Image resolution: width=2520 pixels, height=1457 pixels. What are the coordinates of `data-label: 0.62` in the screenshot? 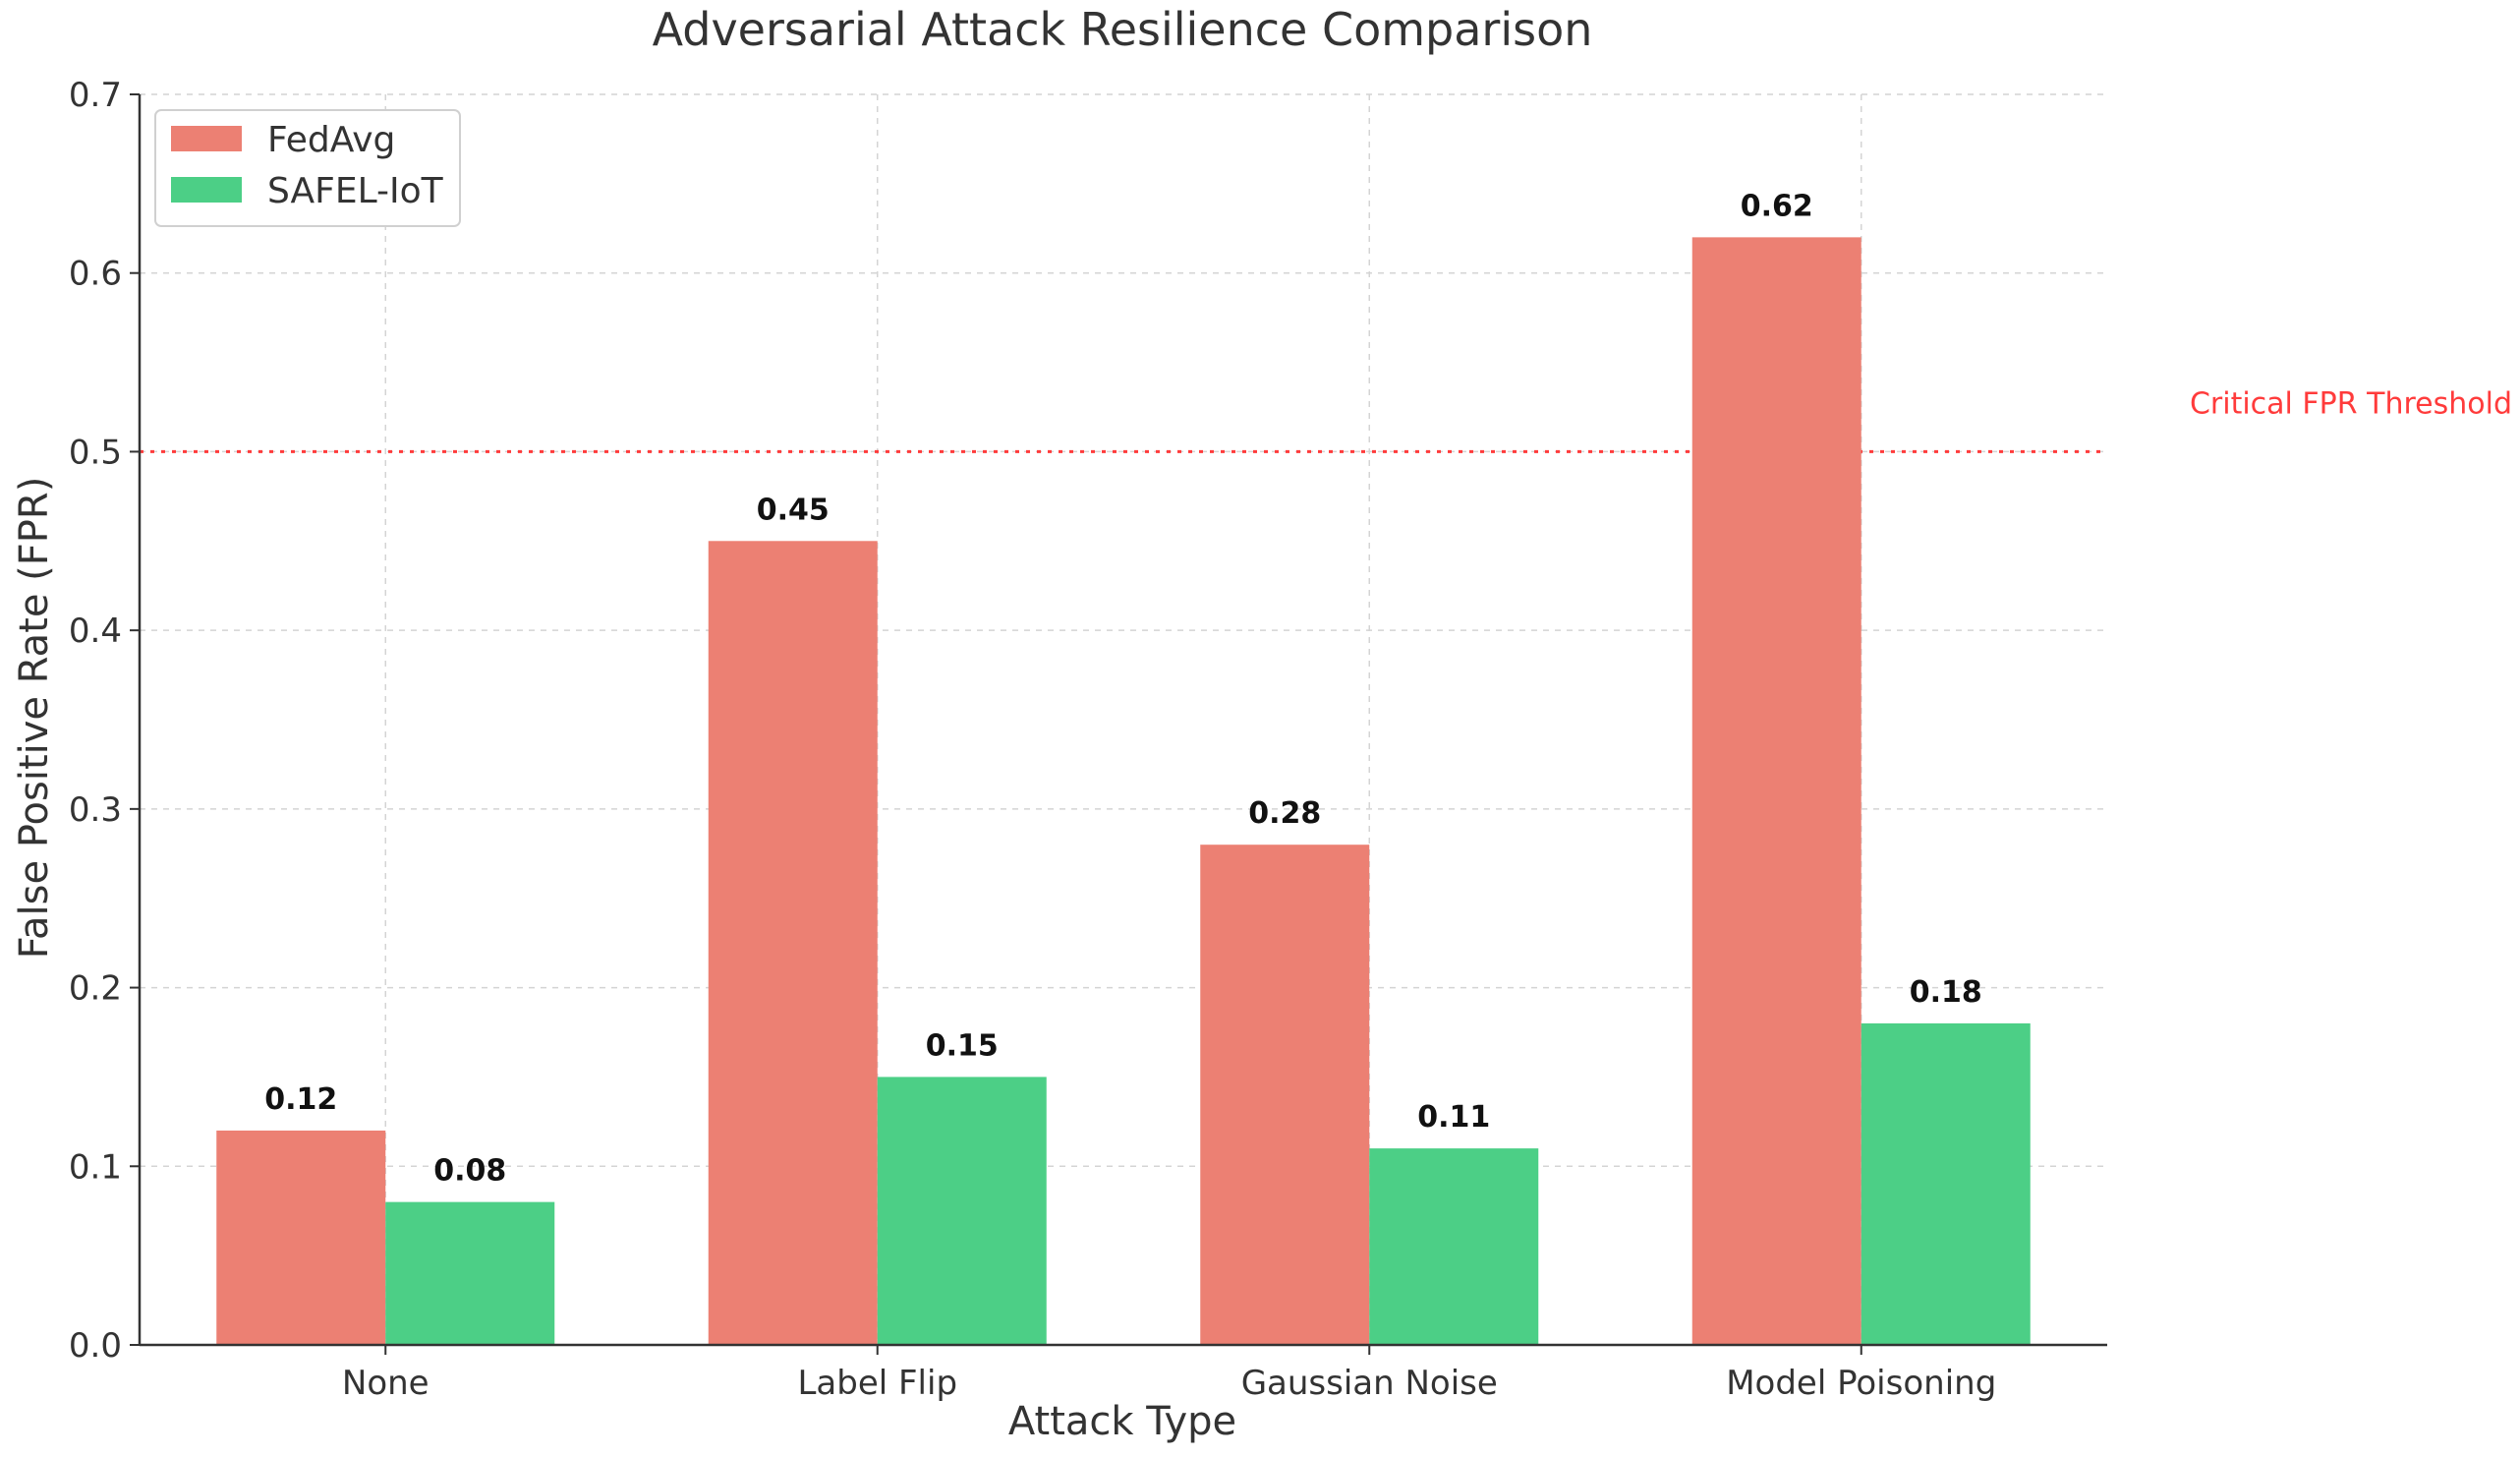 It's located at (1777, 206).